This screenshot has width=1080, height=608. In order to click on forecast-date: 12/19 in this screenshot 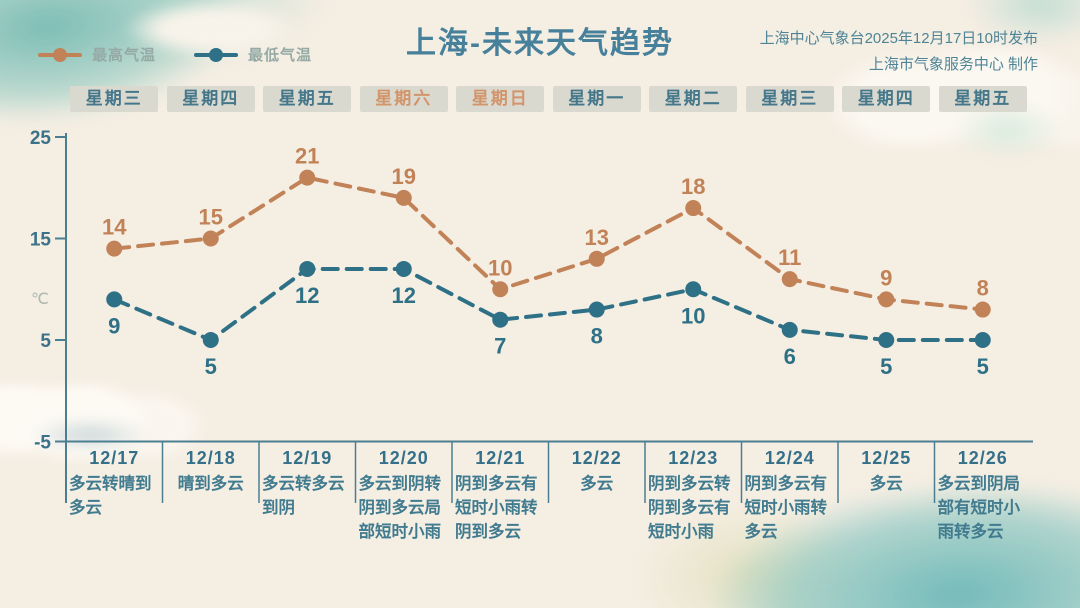, I will do `click(307, 458)`.